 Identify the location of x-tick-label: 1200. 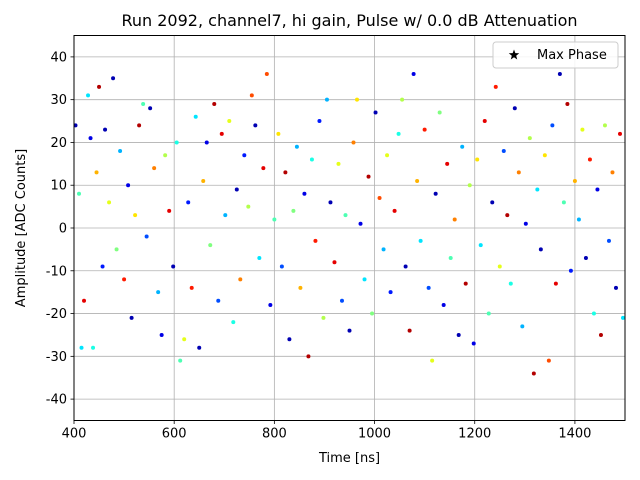
(474, 434).